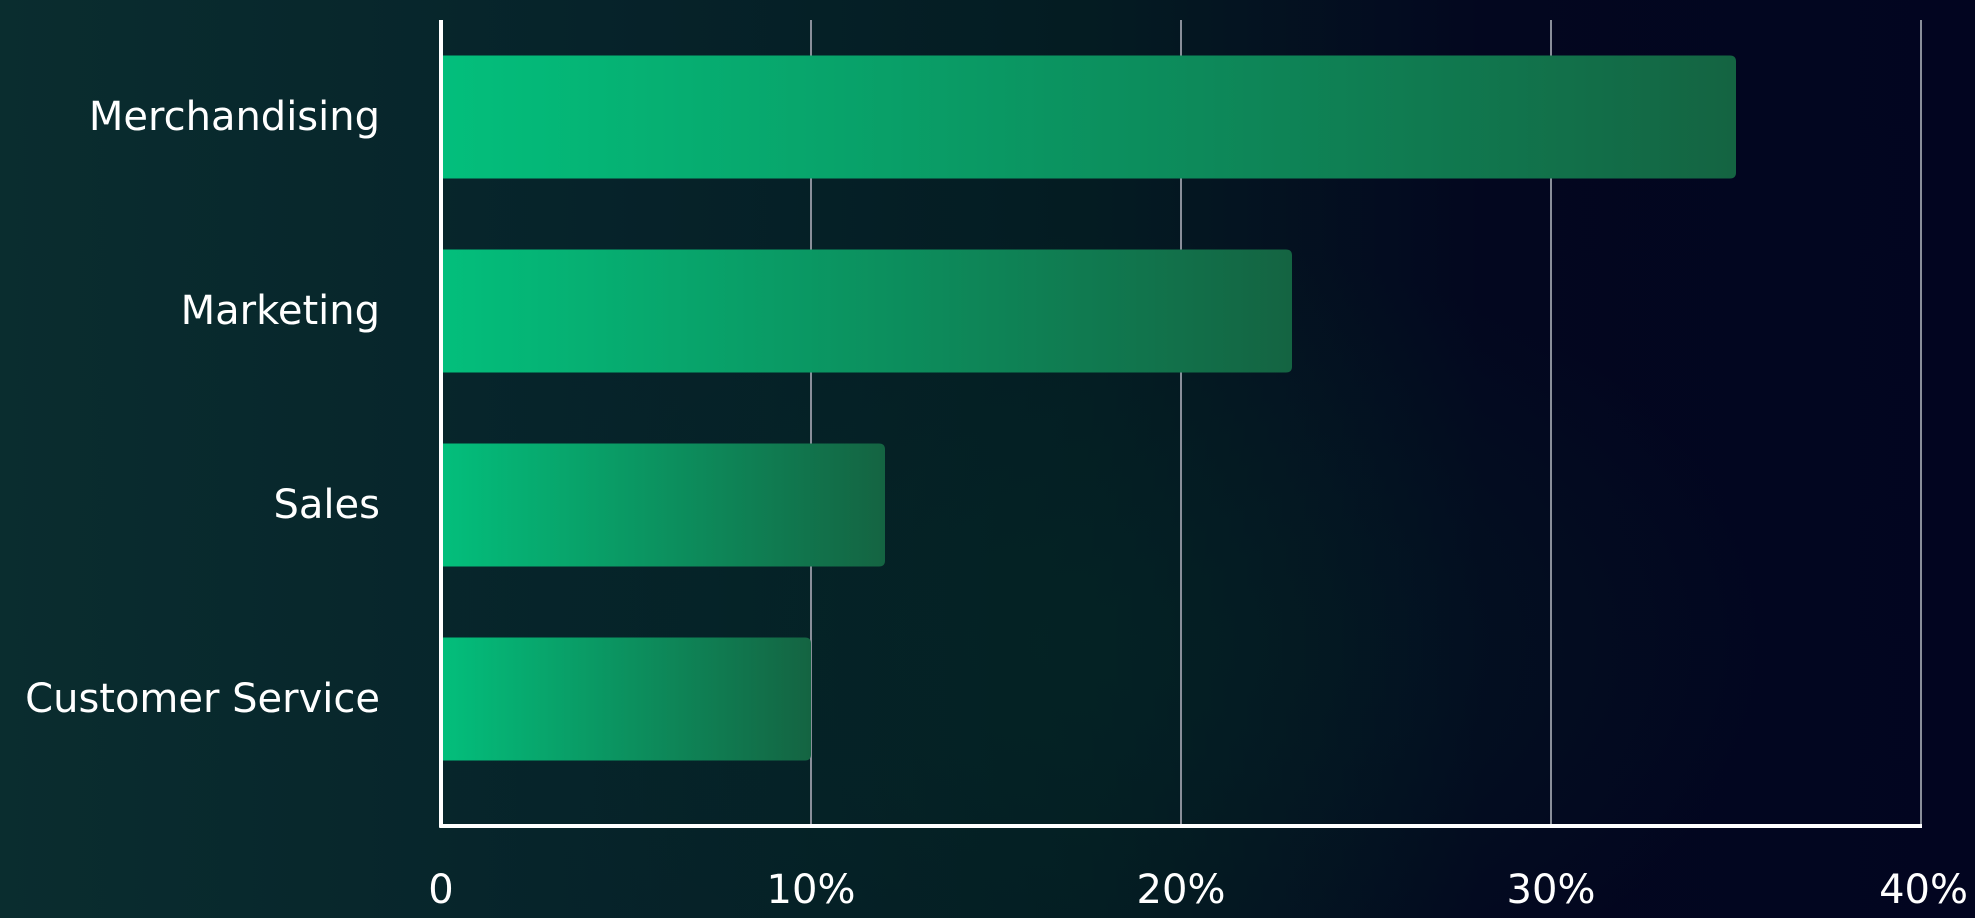 The width and height of the screenshot is (1975, 918). What do you see at coordinates (234, 117) in the screenshot?
I see `category-label: Merchandising` at bounding box center [234, 117].